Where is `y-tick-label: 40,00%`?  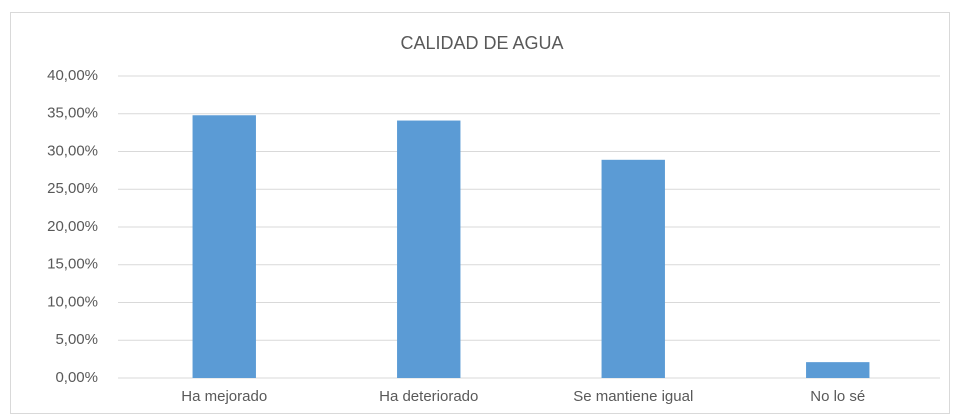
y-tick-label: 40,00% is located at coordinates (72, 75).